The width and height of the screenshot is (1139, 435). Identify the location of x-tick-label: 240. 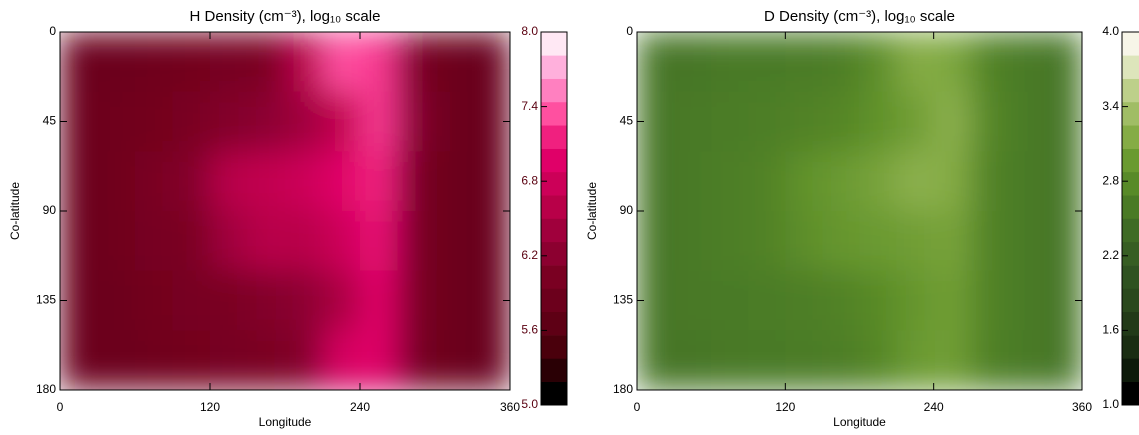
(934, 407).